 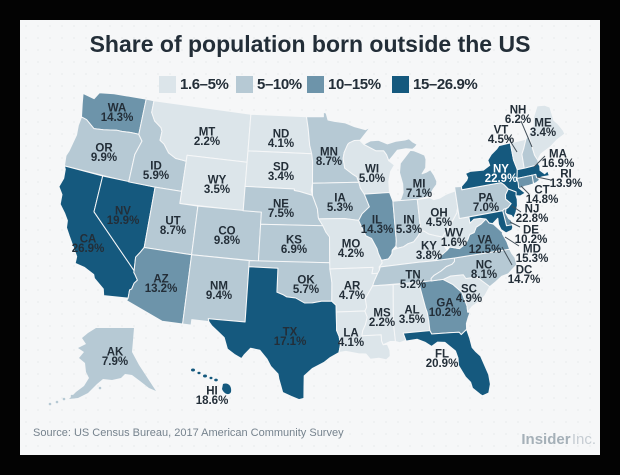 I want to click on svg-text:OR9.9%: OR 9.9%, so click(x=104, y=153).